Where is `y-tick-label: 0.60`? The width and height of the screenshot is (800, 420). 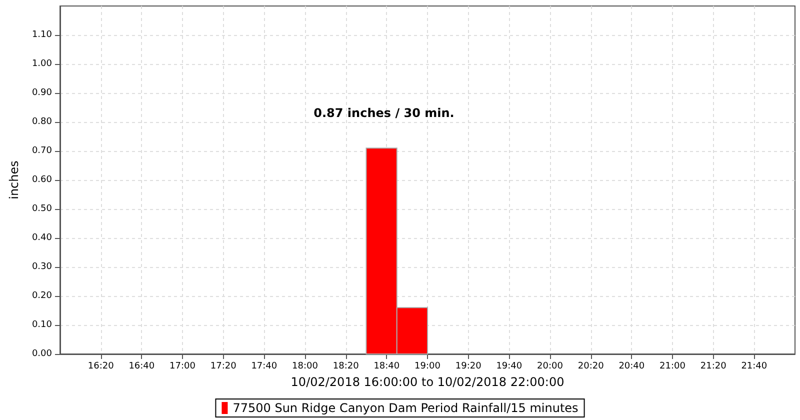
y-tick-label: 0.60 is located at coordinates (42, 180).